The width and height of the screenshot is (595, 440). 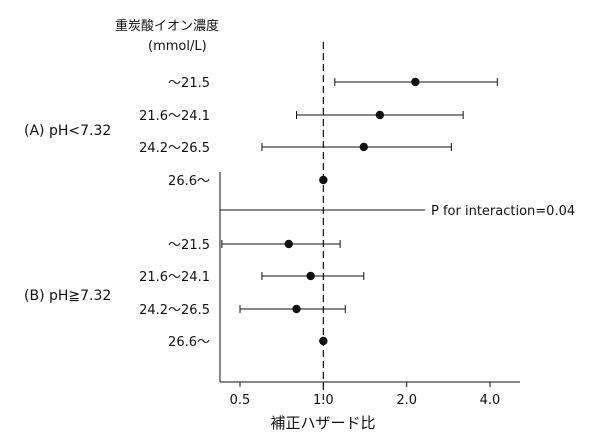 I want to click on x-axis-label: 補正ハザード比, so click(x=322, y=423).